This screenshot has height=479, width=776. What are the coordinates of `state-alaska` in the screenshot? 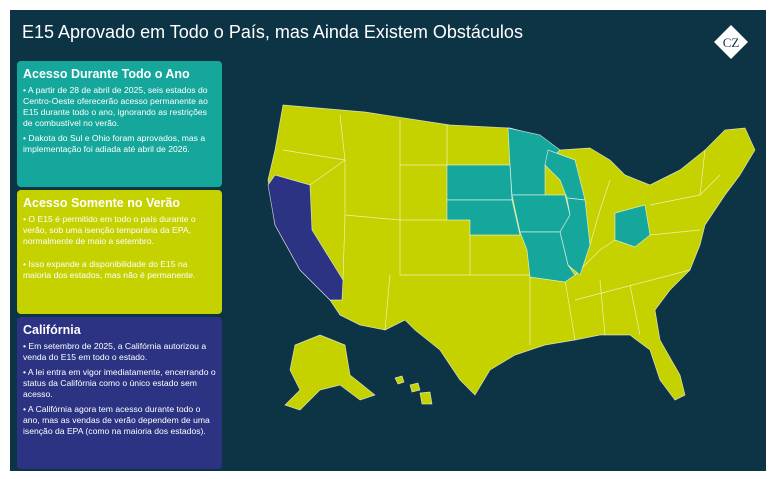 It's located at (330, 372).